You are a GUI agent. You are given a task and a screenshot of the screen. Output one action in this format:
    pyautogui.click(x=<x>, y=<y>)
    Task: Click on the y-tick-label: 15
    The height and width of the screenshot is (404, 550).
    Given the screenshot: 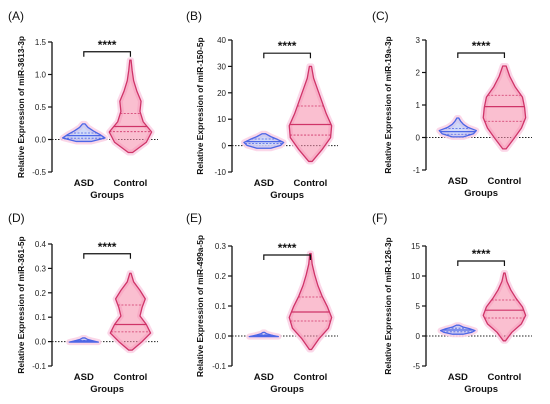 What is the action you would take?
    pyautogui.click(x=415, y=246)
    